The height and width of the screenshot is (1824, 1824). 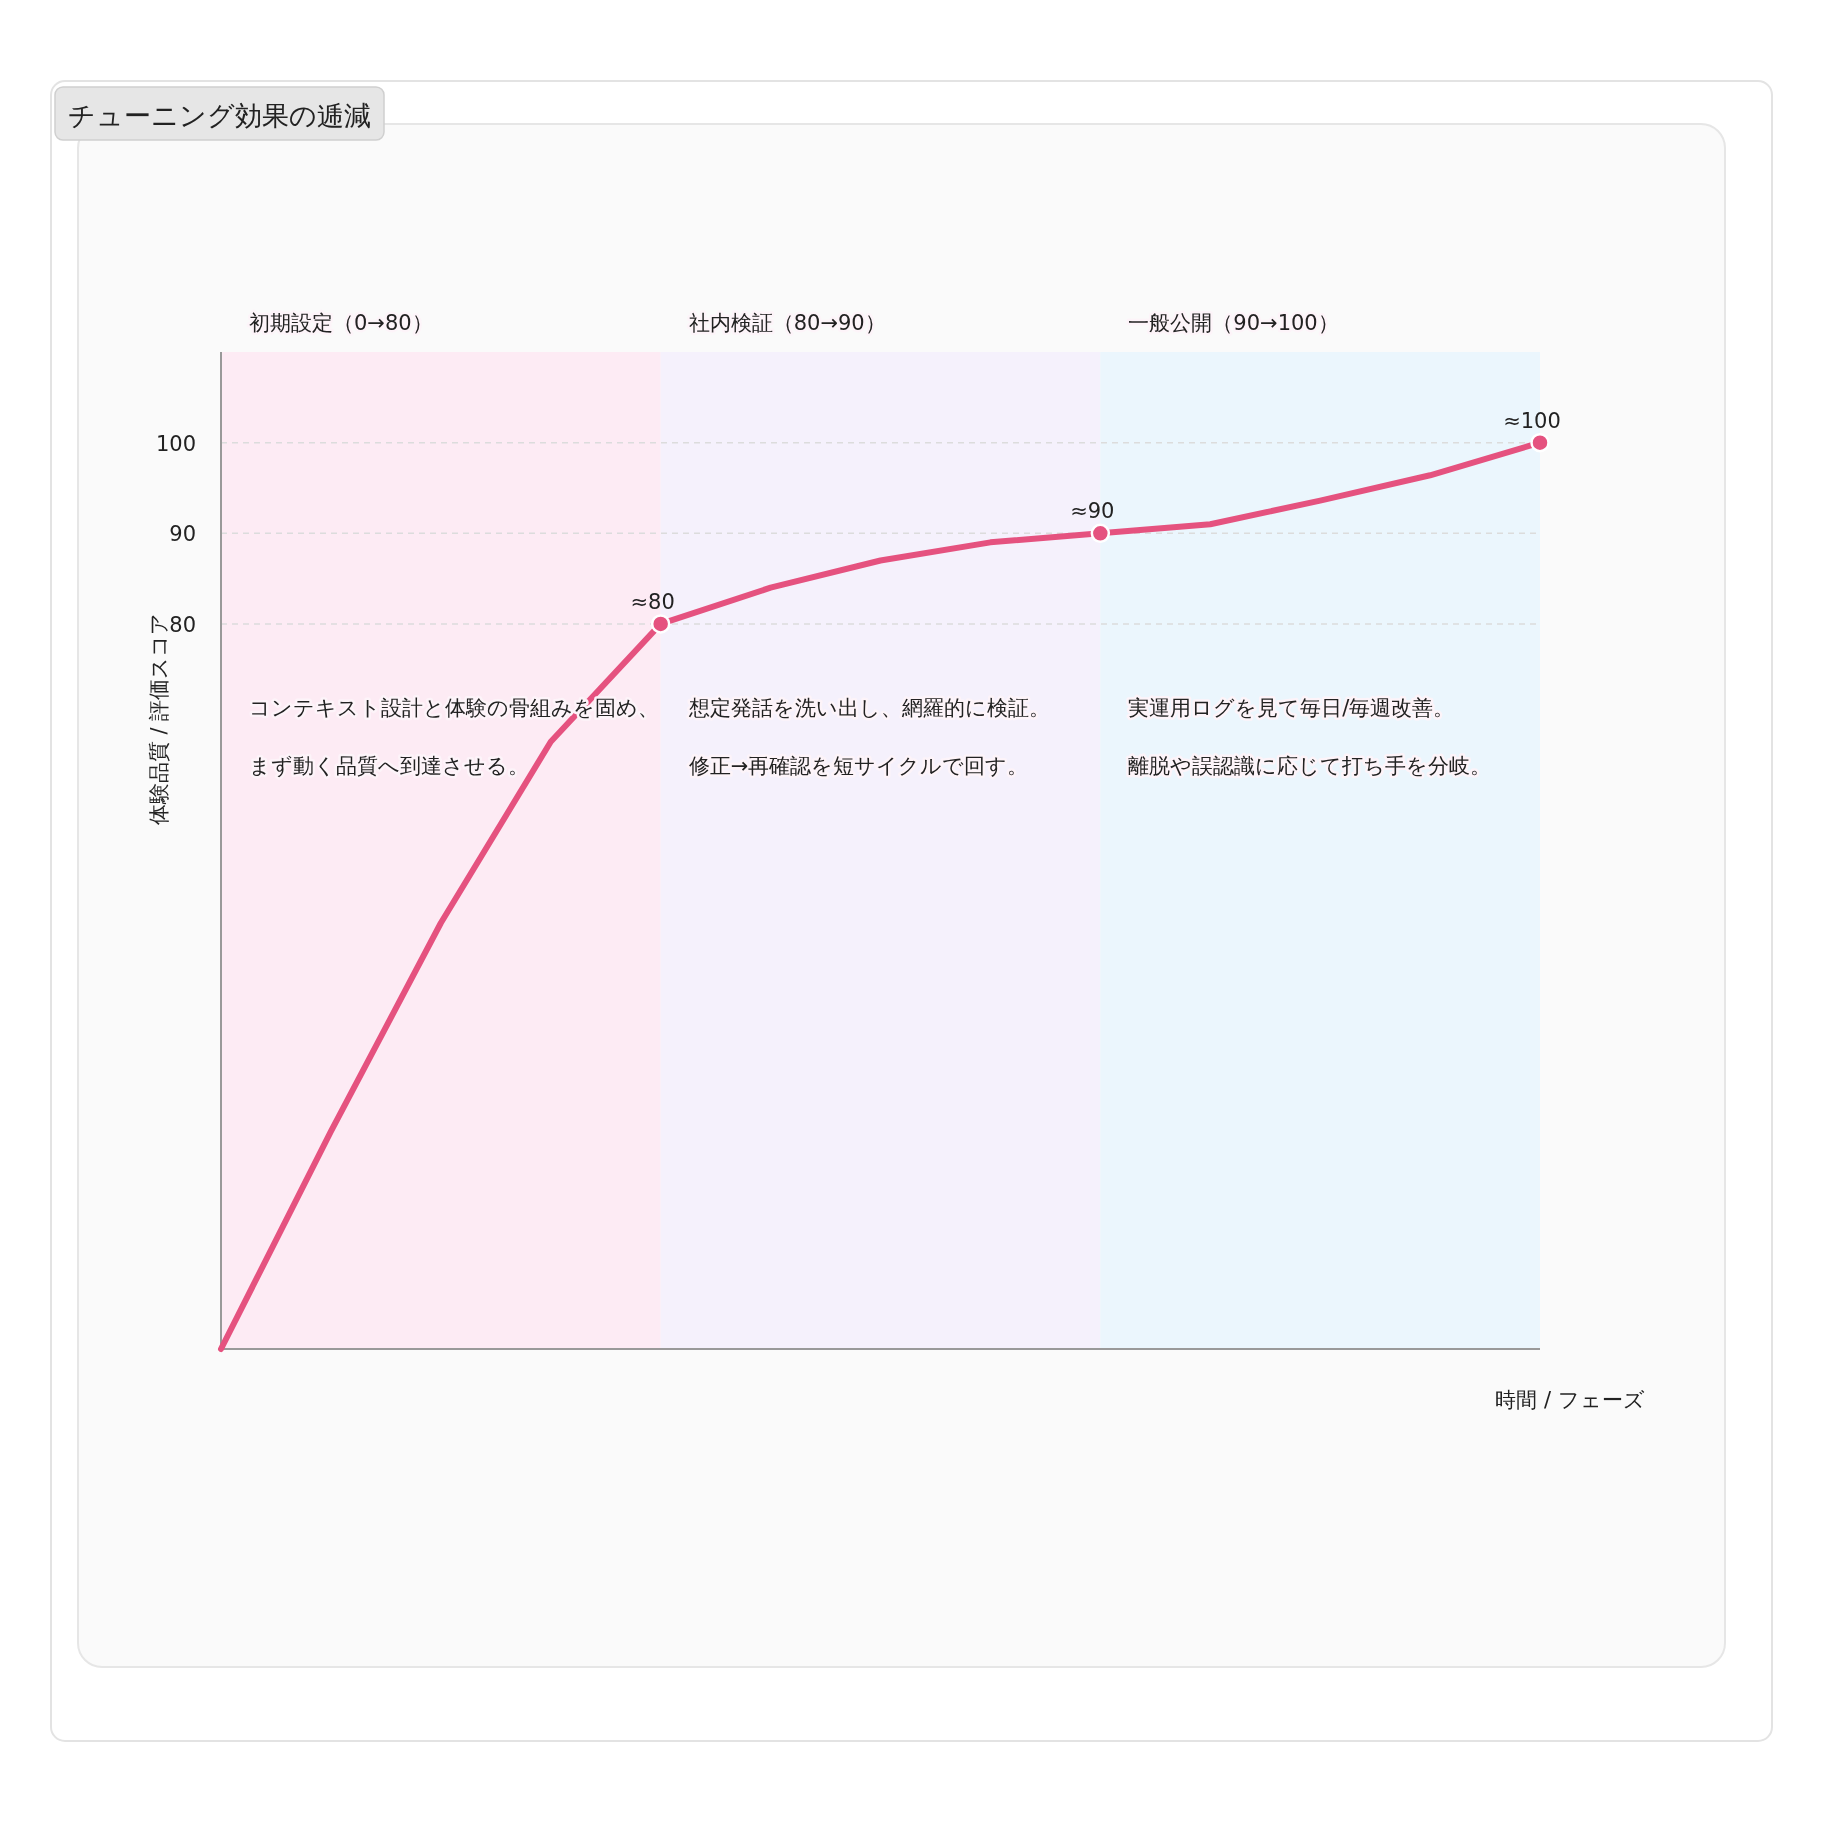 I want to click on y-tick-label: 100, so click(x=175, y=443).